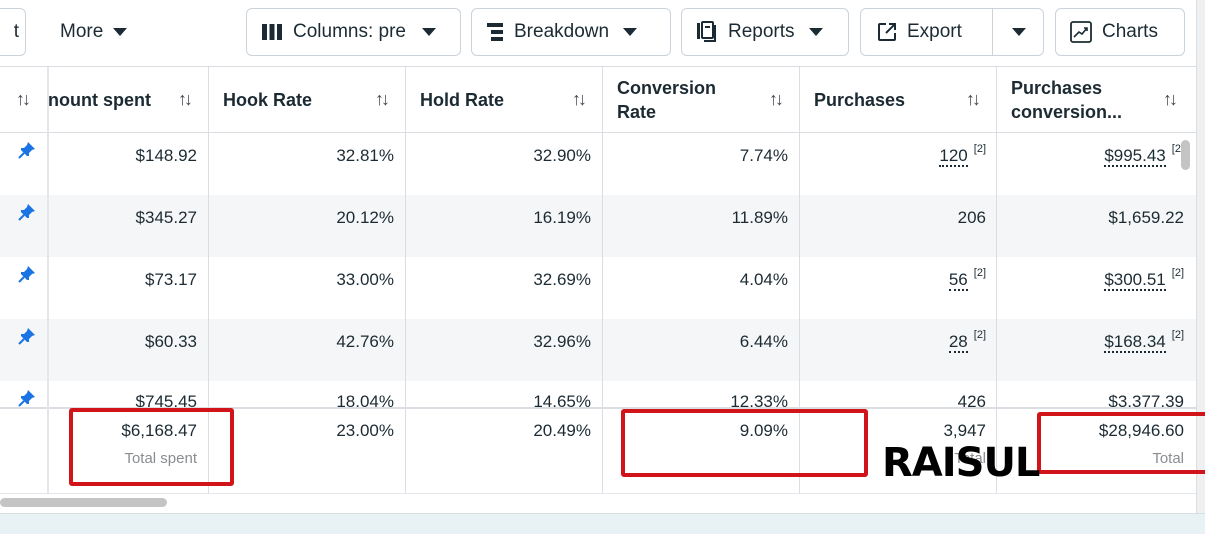  Describe the element at coordinates (1185, 155) in the screenshot. I see `vertical-scrollbar` at that location.